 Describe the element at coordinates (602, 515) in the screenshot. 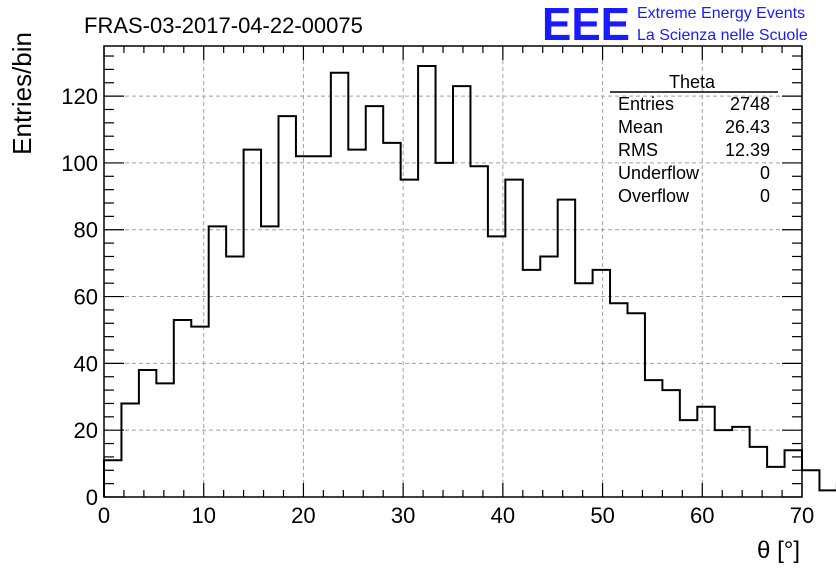

I see `x-tick-label: 50` at that location.